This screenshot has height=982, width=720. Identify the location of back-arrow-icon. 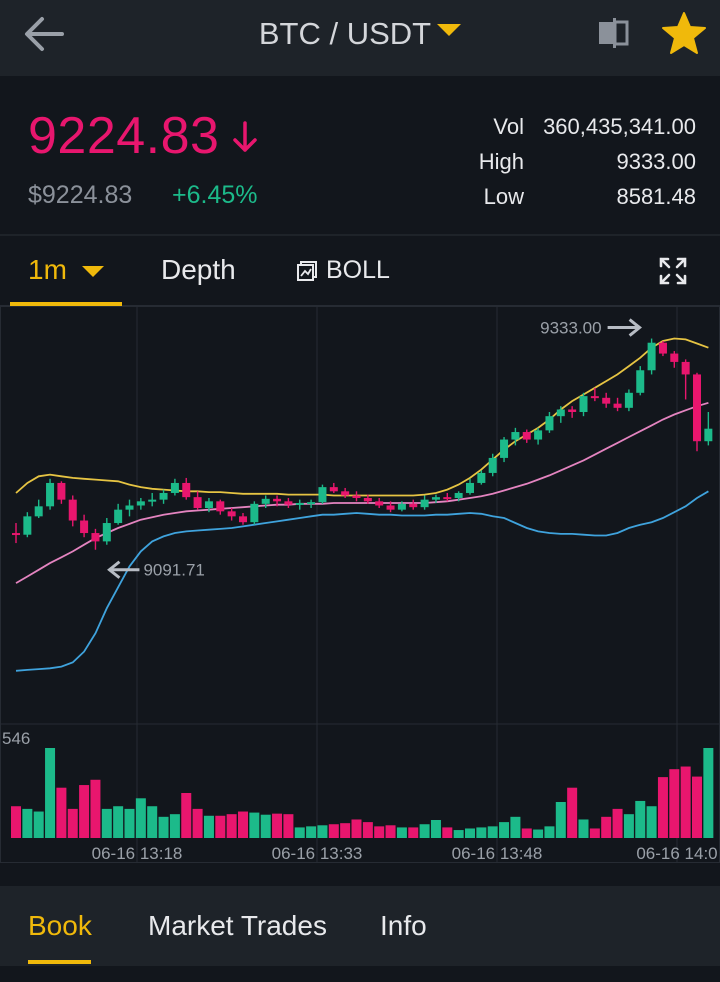
(44, 34).